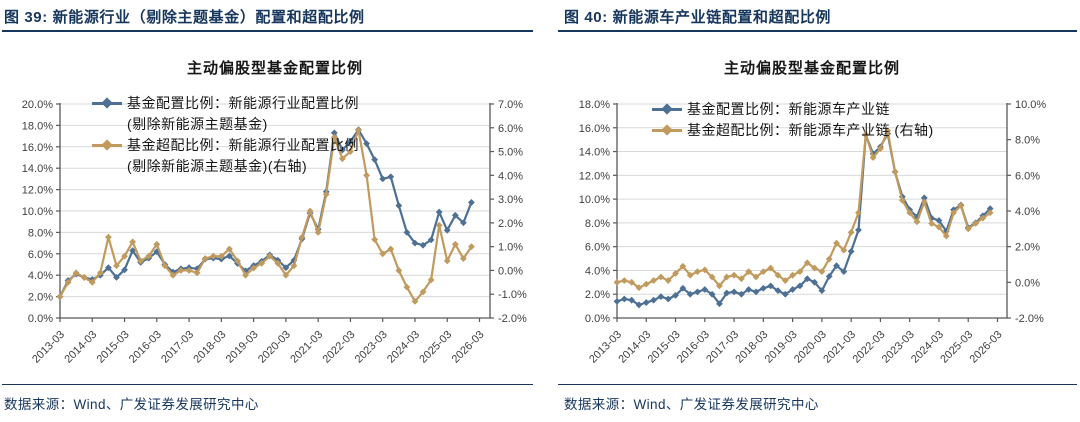 Image resolution: width=1080 pixels, height=422 pixels. I want to click on figure-caption: 图 39: 新能源行业（剔除主题基金）配置和超配比例, so click(184, 17).